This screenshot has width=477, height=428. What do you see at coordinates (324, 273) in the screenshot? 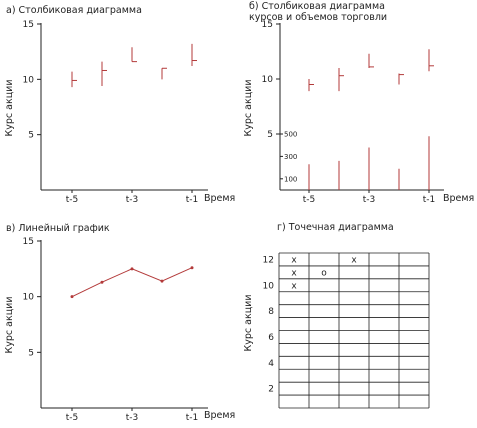
I see `pf-mark-o: o` at bounding box center [324, 273].